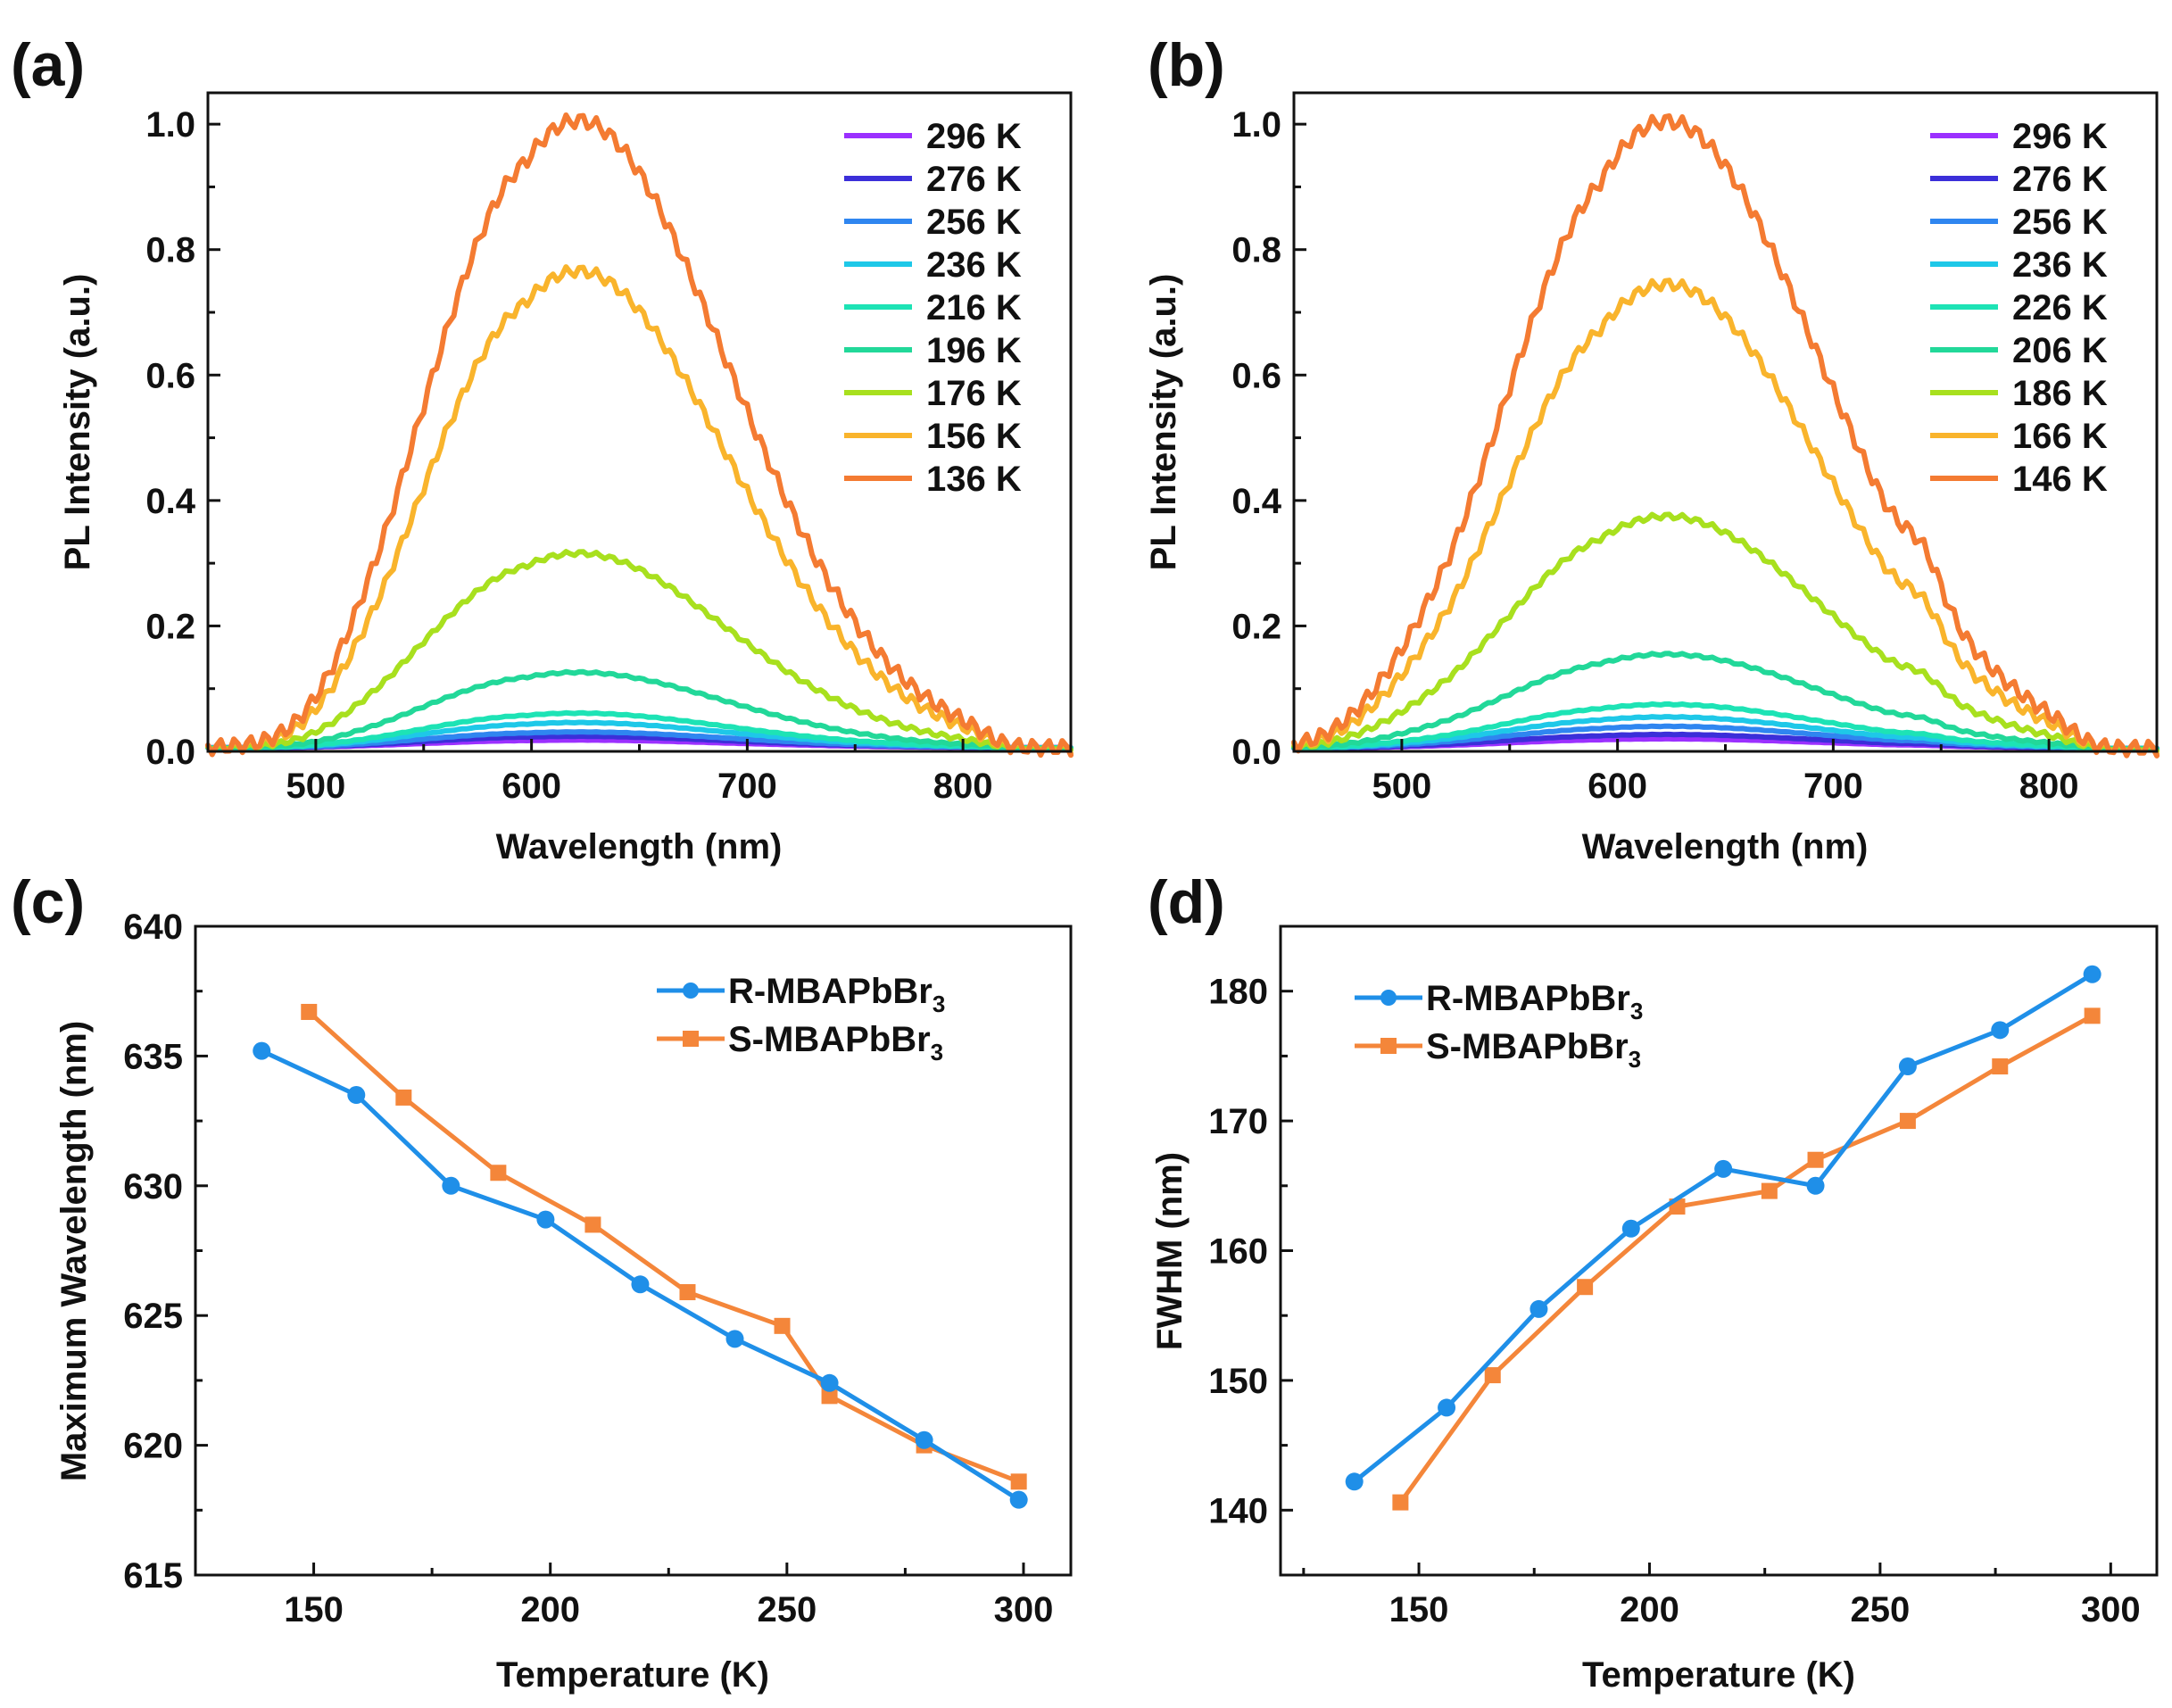 Image resolution: width=2172 pixels, height=1708 pixels. I want to click on panel-d-xlabel: Temperature (K), so click(1718, 1675).